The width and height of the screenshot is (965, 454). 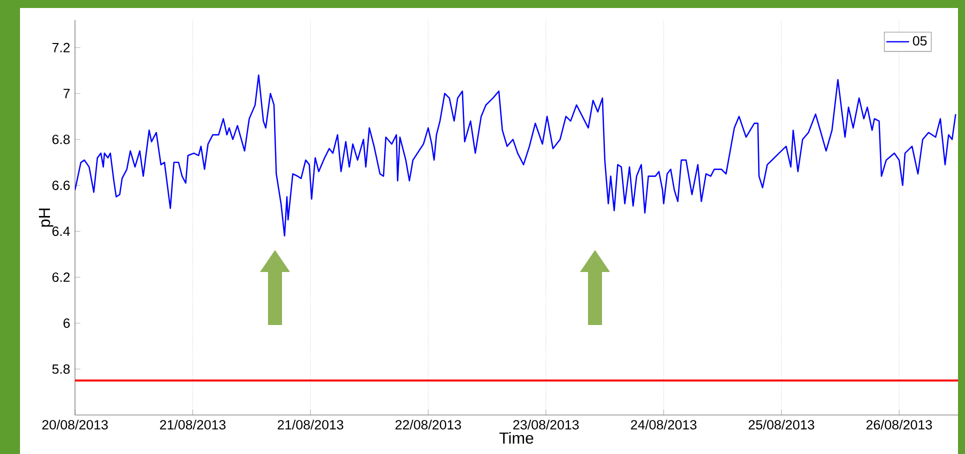 What do you see at coordinates (61, 369) in the screenshot?
I see `y-tick-label: 5.8` at bounding box center [61, 369].